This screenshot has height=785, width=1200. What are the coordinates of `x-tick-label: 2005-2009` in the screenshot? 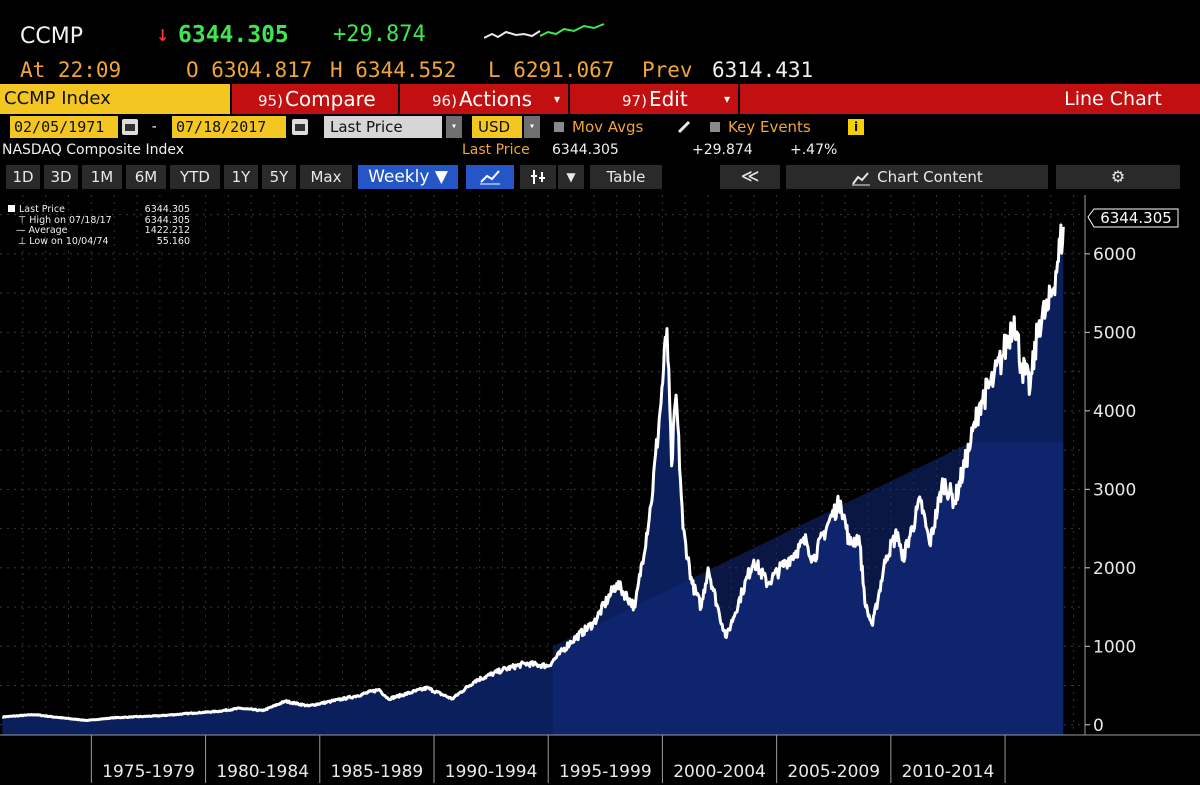 It's located at (833, 772).